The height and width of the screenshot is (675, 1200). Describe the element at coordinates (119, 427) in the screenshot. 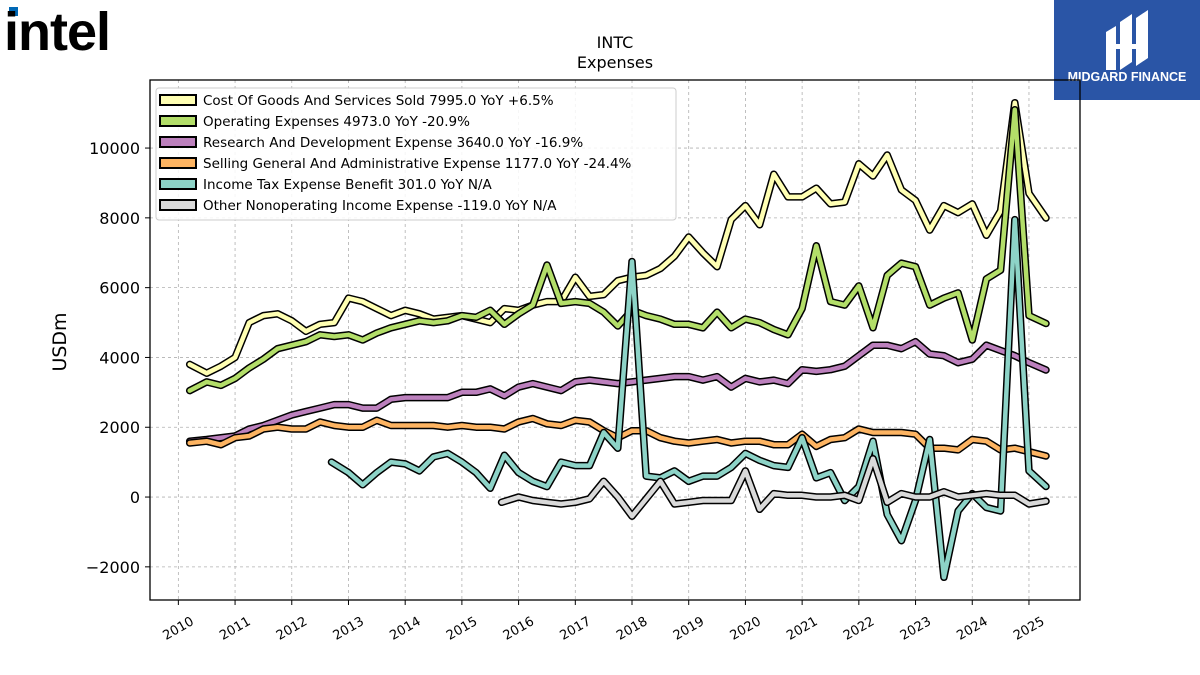

I see `y-tick-label: 2000` at that location.